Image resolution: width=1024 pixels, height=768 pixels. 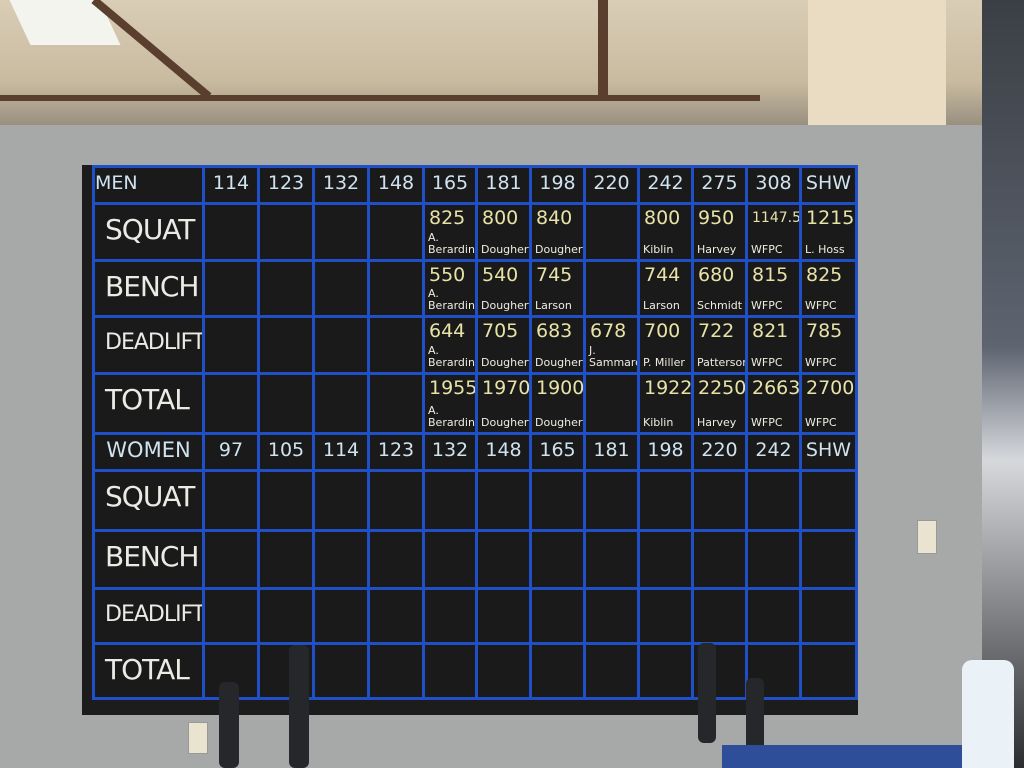 I want to click on ceiling-panel, so click(x=877, y=67).